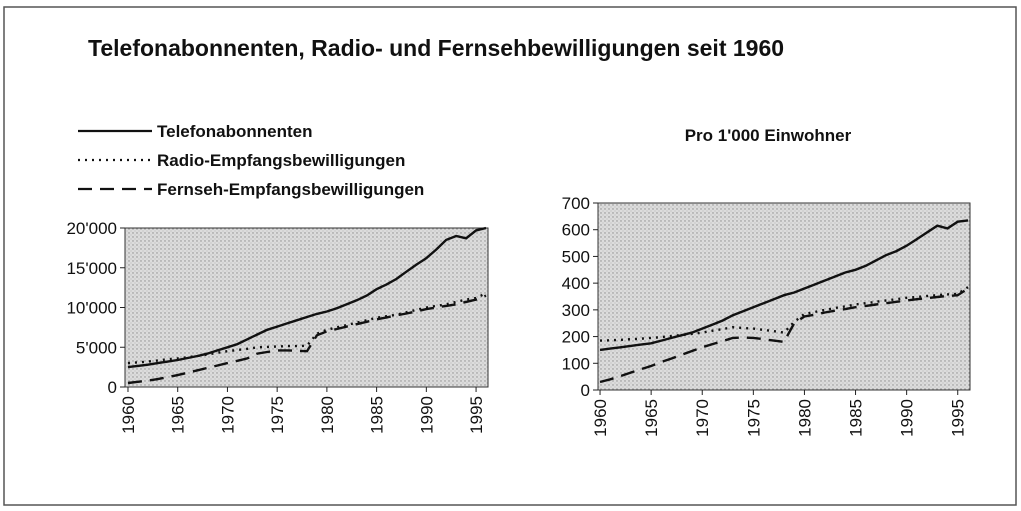 The height and width of the screenshot is (511, 1021). Describe the element at coordinates (576, 256) in the screenshot. I see `y-tick-label: 500` at that location.